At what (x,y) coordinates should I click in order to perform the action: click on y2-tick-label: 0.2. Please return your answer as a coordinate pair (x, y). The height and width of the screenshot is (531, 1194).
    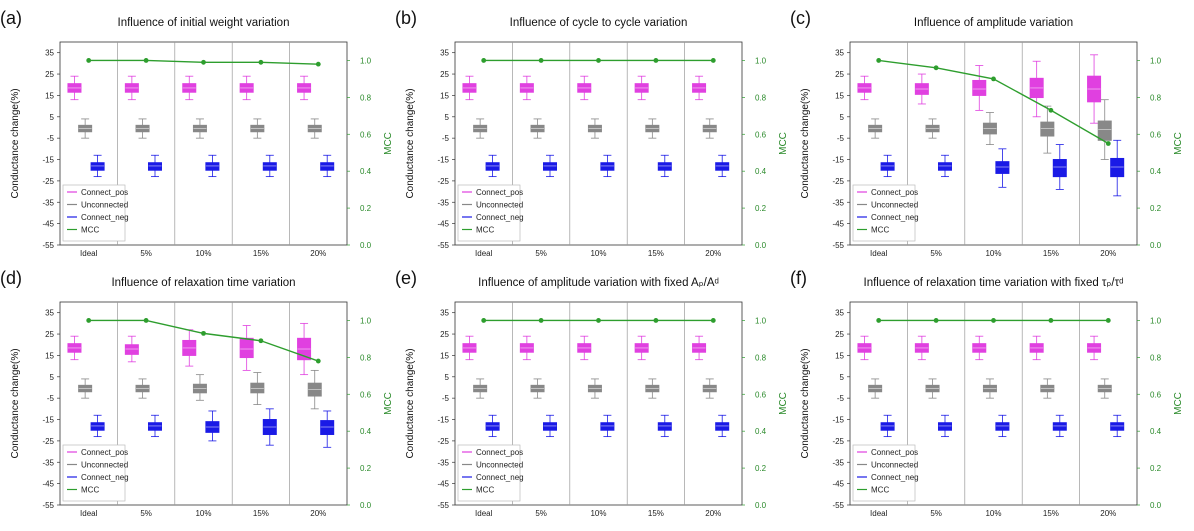
    Looking at the image, I should click on (761, 468).